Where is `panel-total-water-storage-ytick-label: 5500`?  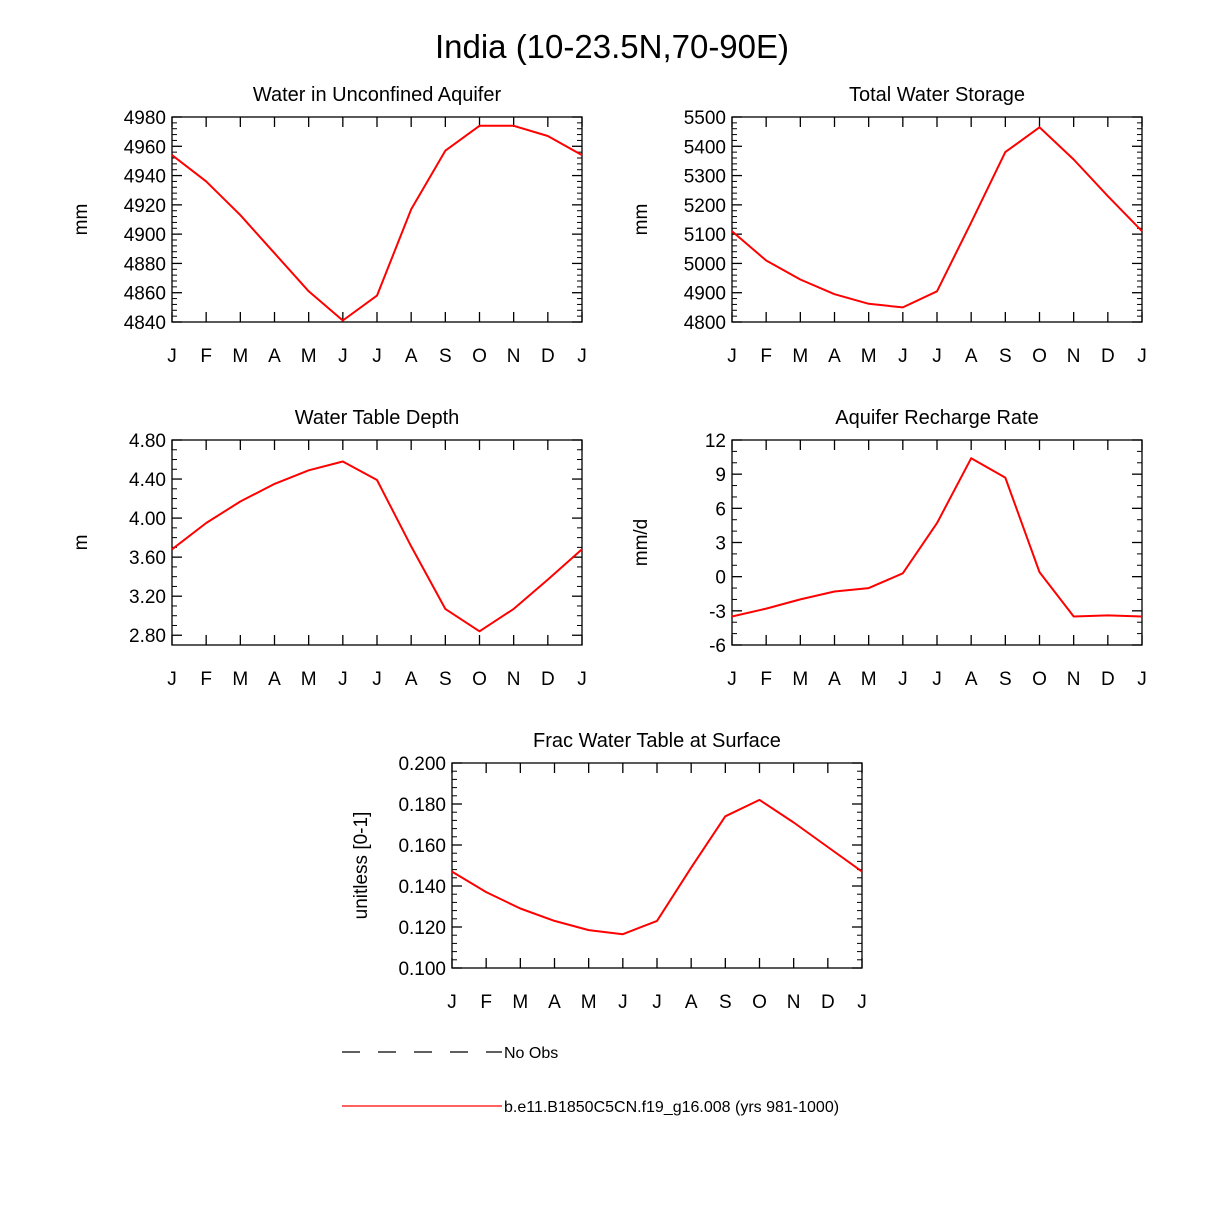 panel-total-water-storage-ytick-label: 5500 is located at coordinates (705, 118).